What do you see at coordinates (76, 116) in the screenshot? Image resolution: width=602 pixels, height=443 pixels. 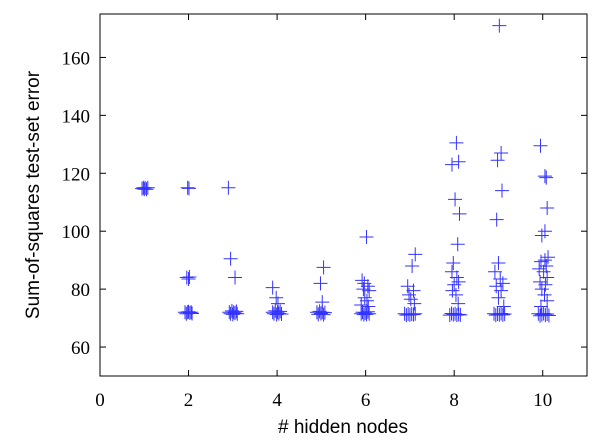 I see `y-tick-label: 140` at bounding box center [76, 116].